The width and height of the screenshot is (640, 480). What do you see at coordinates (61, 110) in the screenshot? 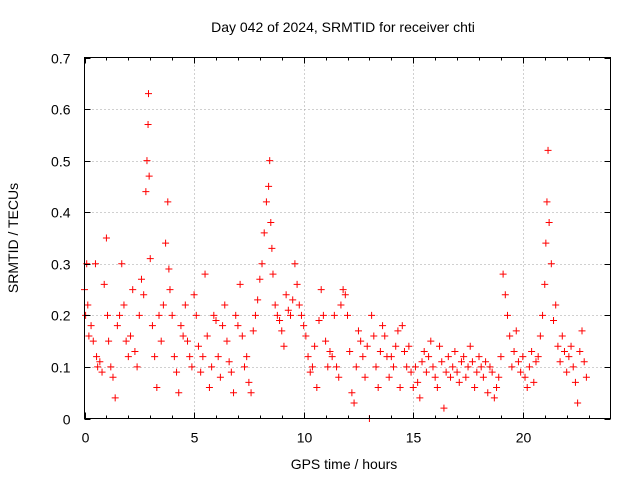
I see `y-tick-label: 0.6` at bounding box center [61, 110].